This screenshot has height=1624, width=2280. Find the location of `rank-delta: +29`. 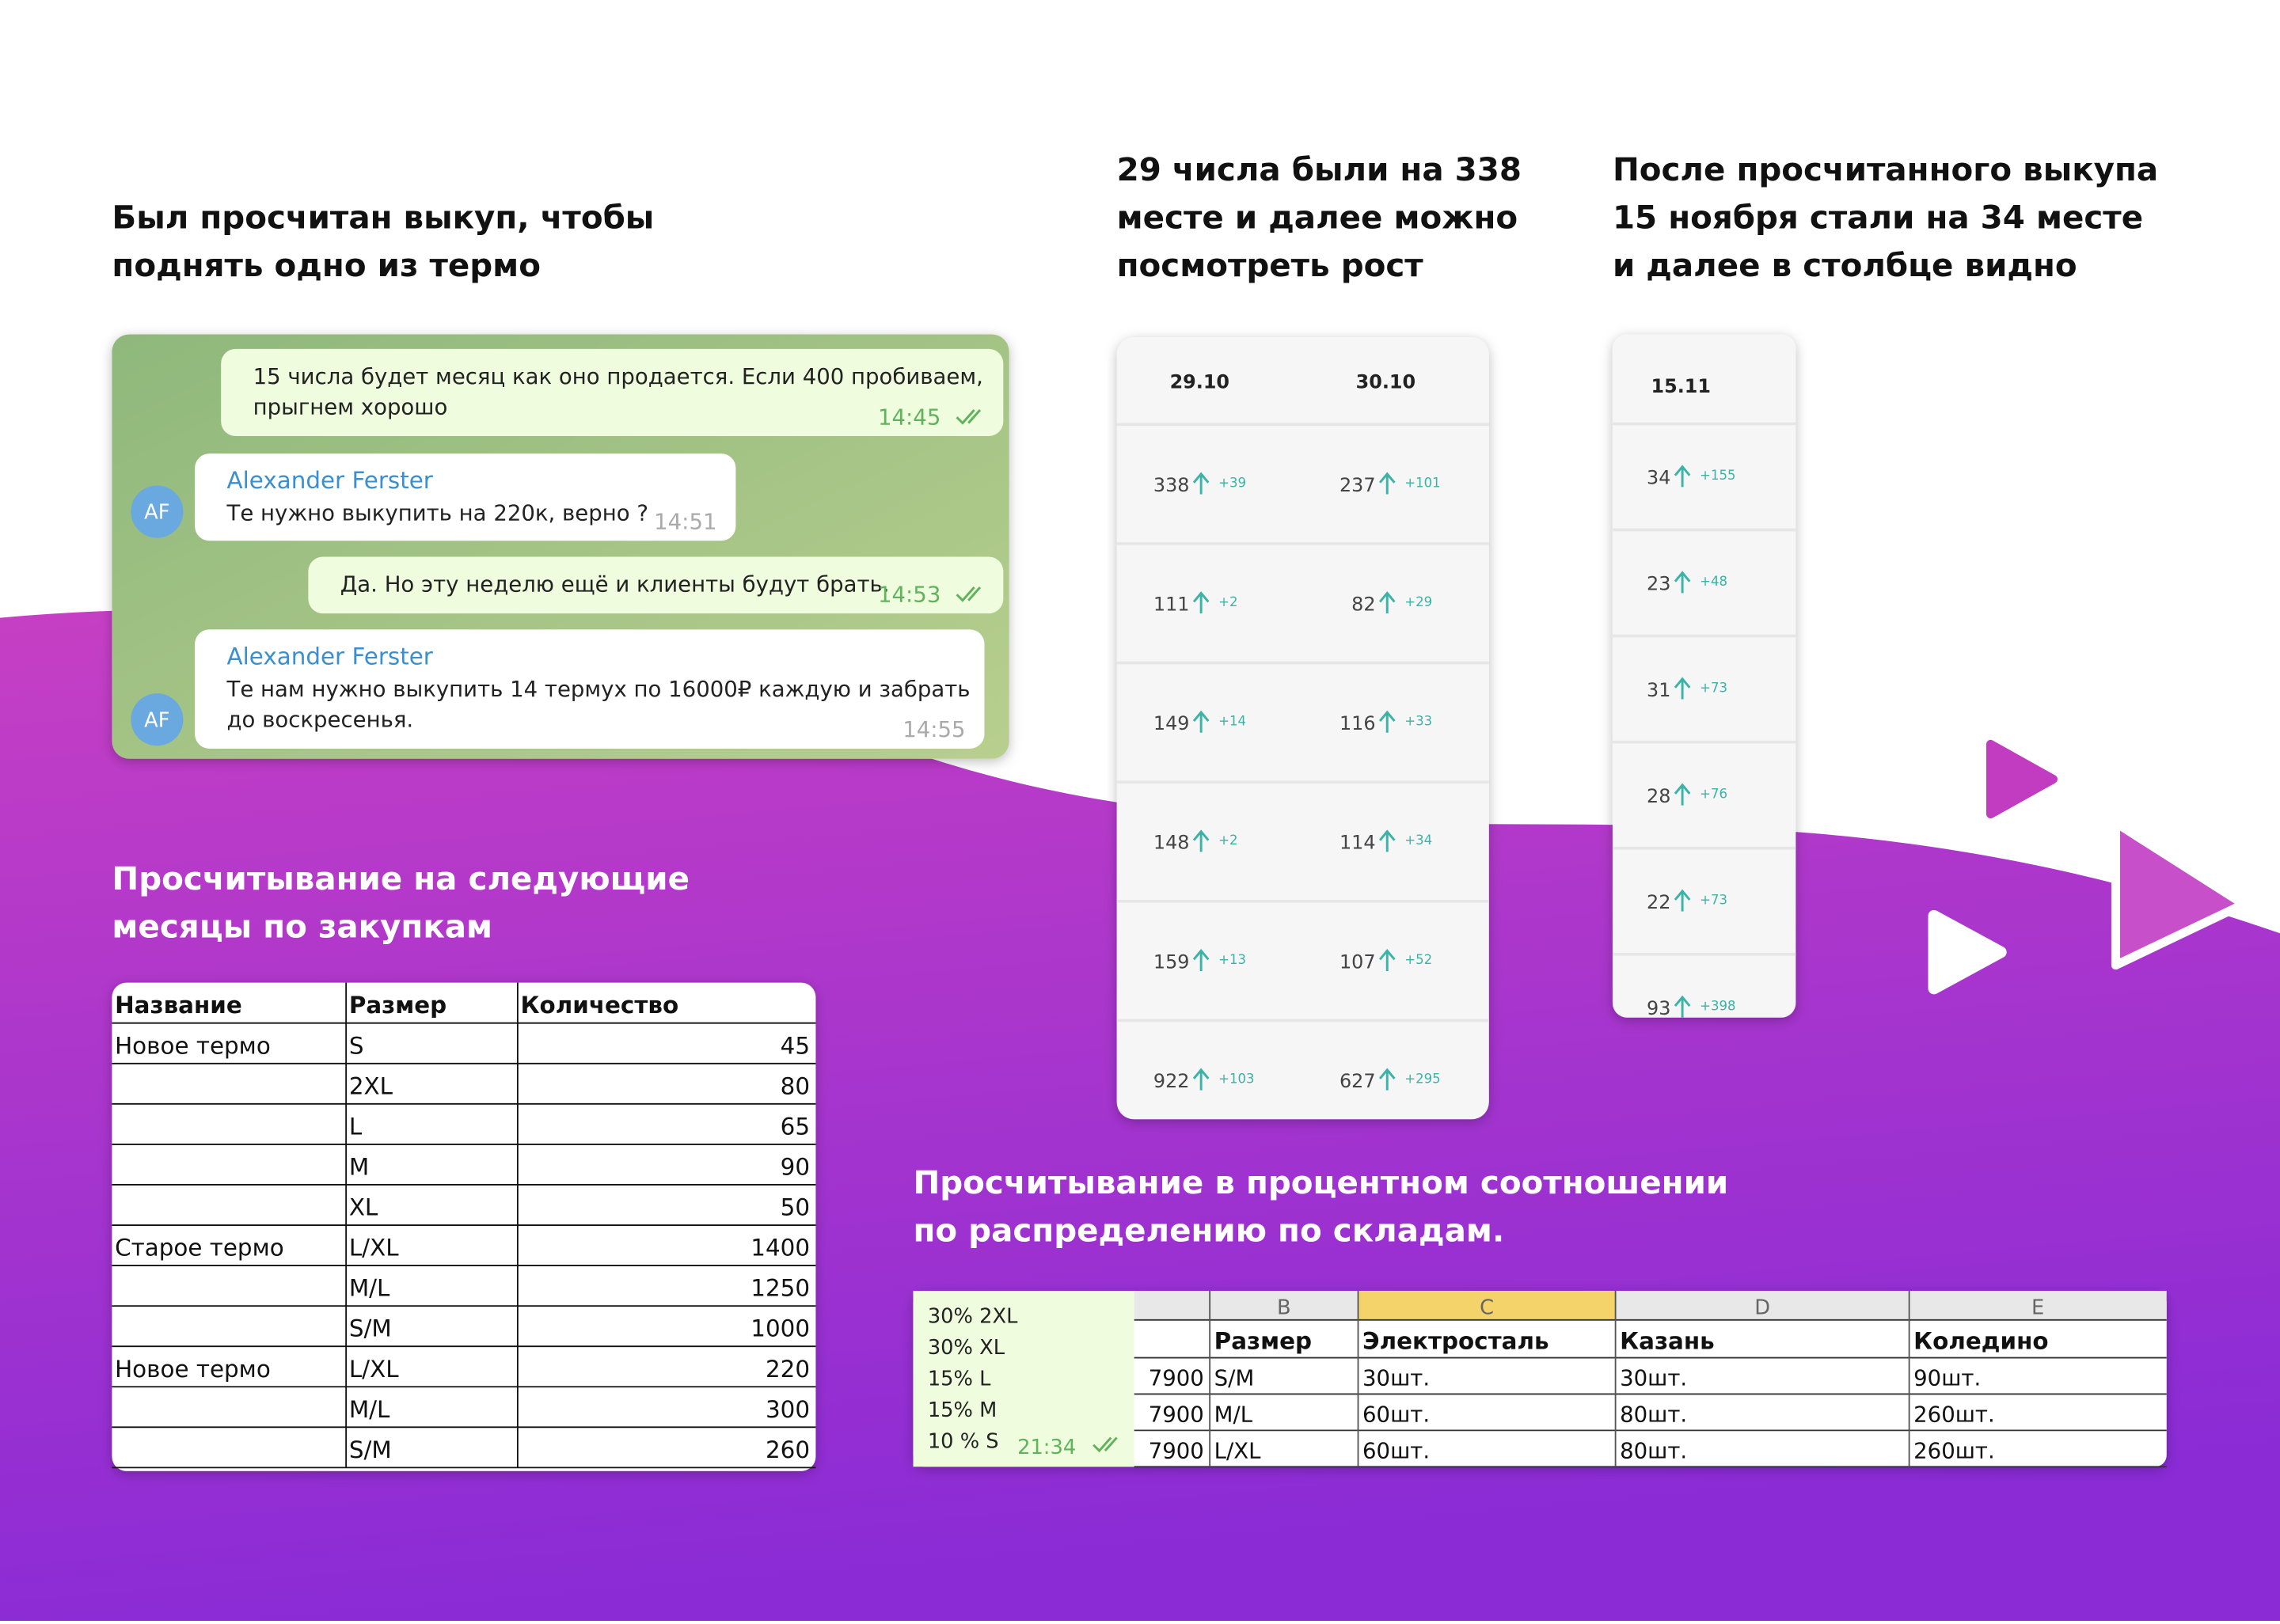

rank-delta: +29 is located at coordinates (1418, 601).